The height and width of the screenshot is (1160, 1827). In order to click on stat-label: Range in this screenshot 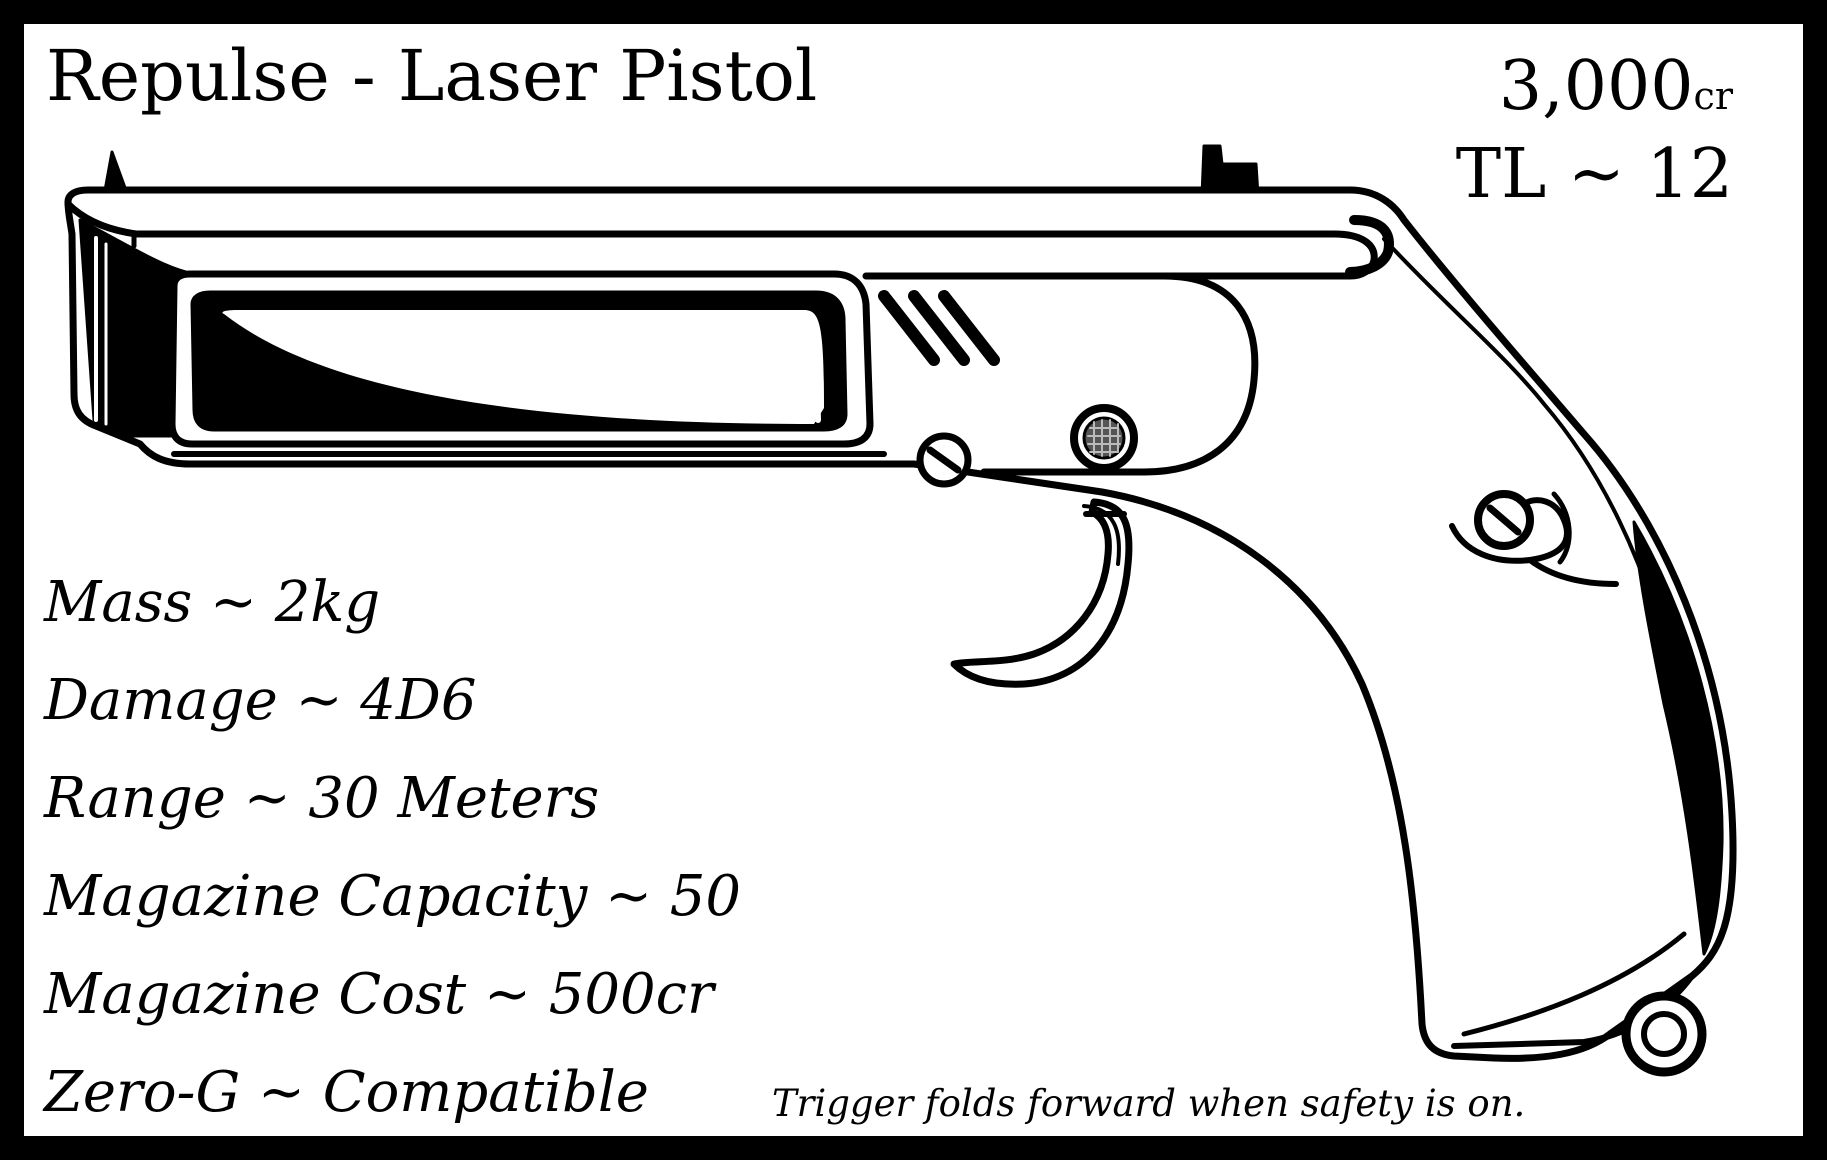, I will do `click(135, 798)`.